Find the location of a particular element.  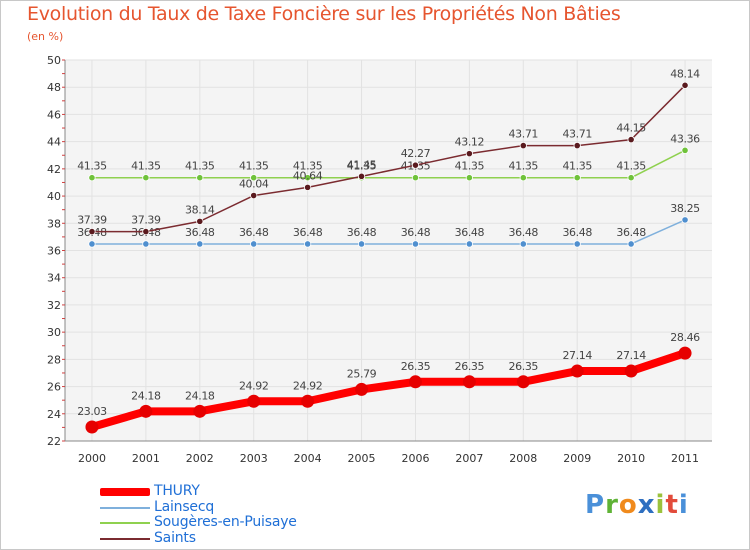

data-label: 41.45 is located at coordinates (362, 164).